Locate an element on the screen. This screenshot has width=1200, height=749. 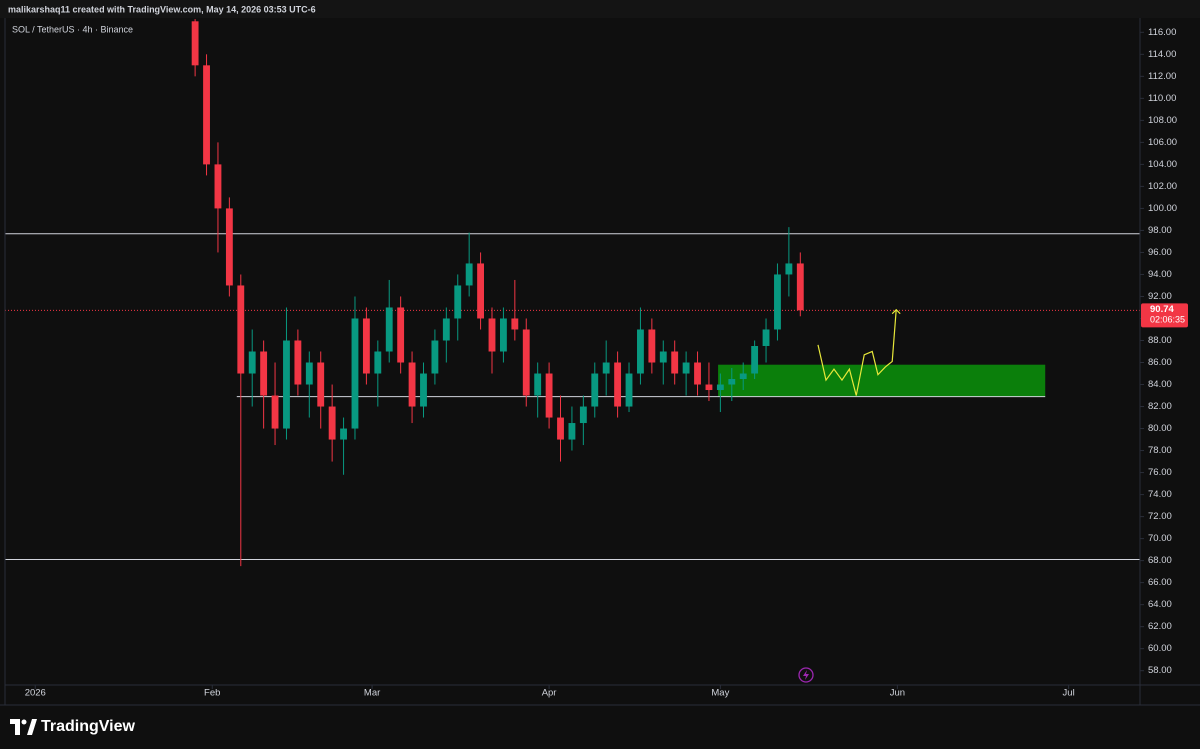
demand-zone is located at coordinates (882, 380).